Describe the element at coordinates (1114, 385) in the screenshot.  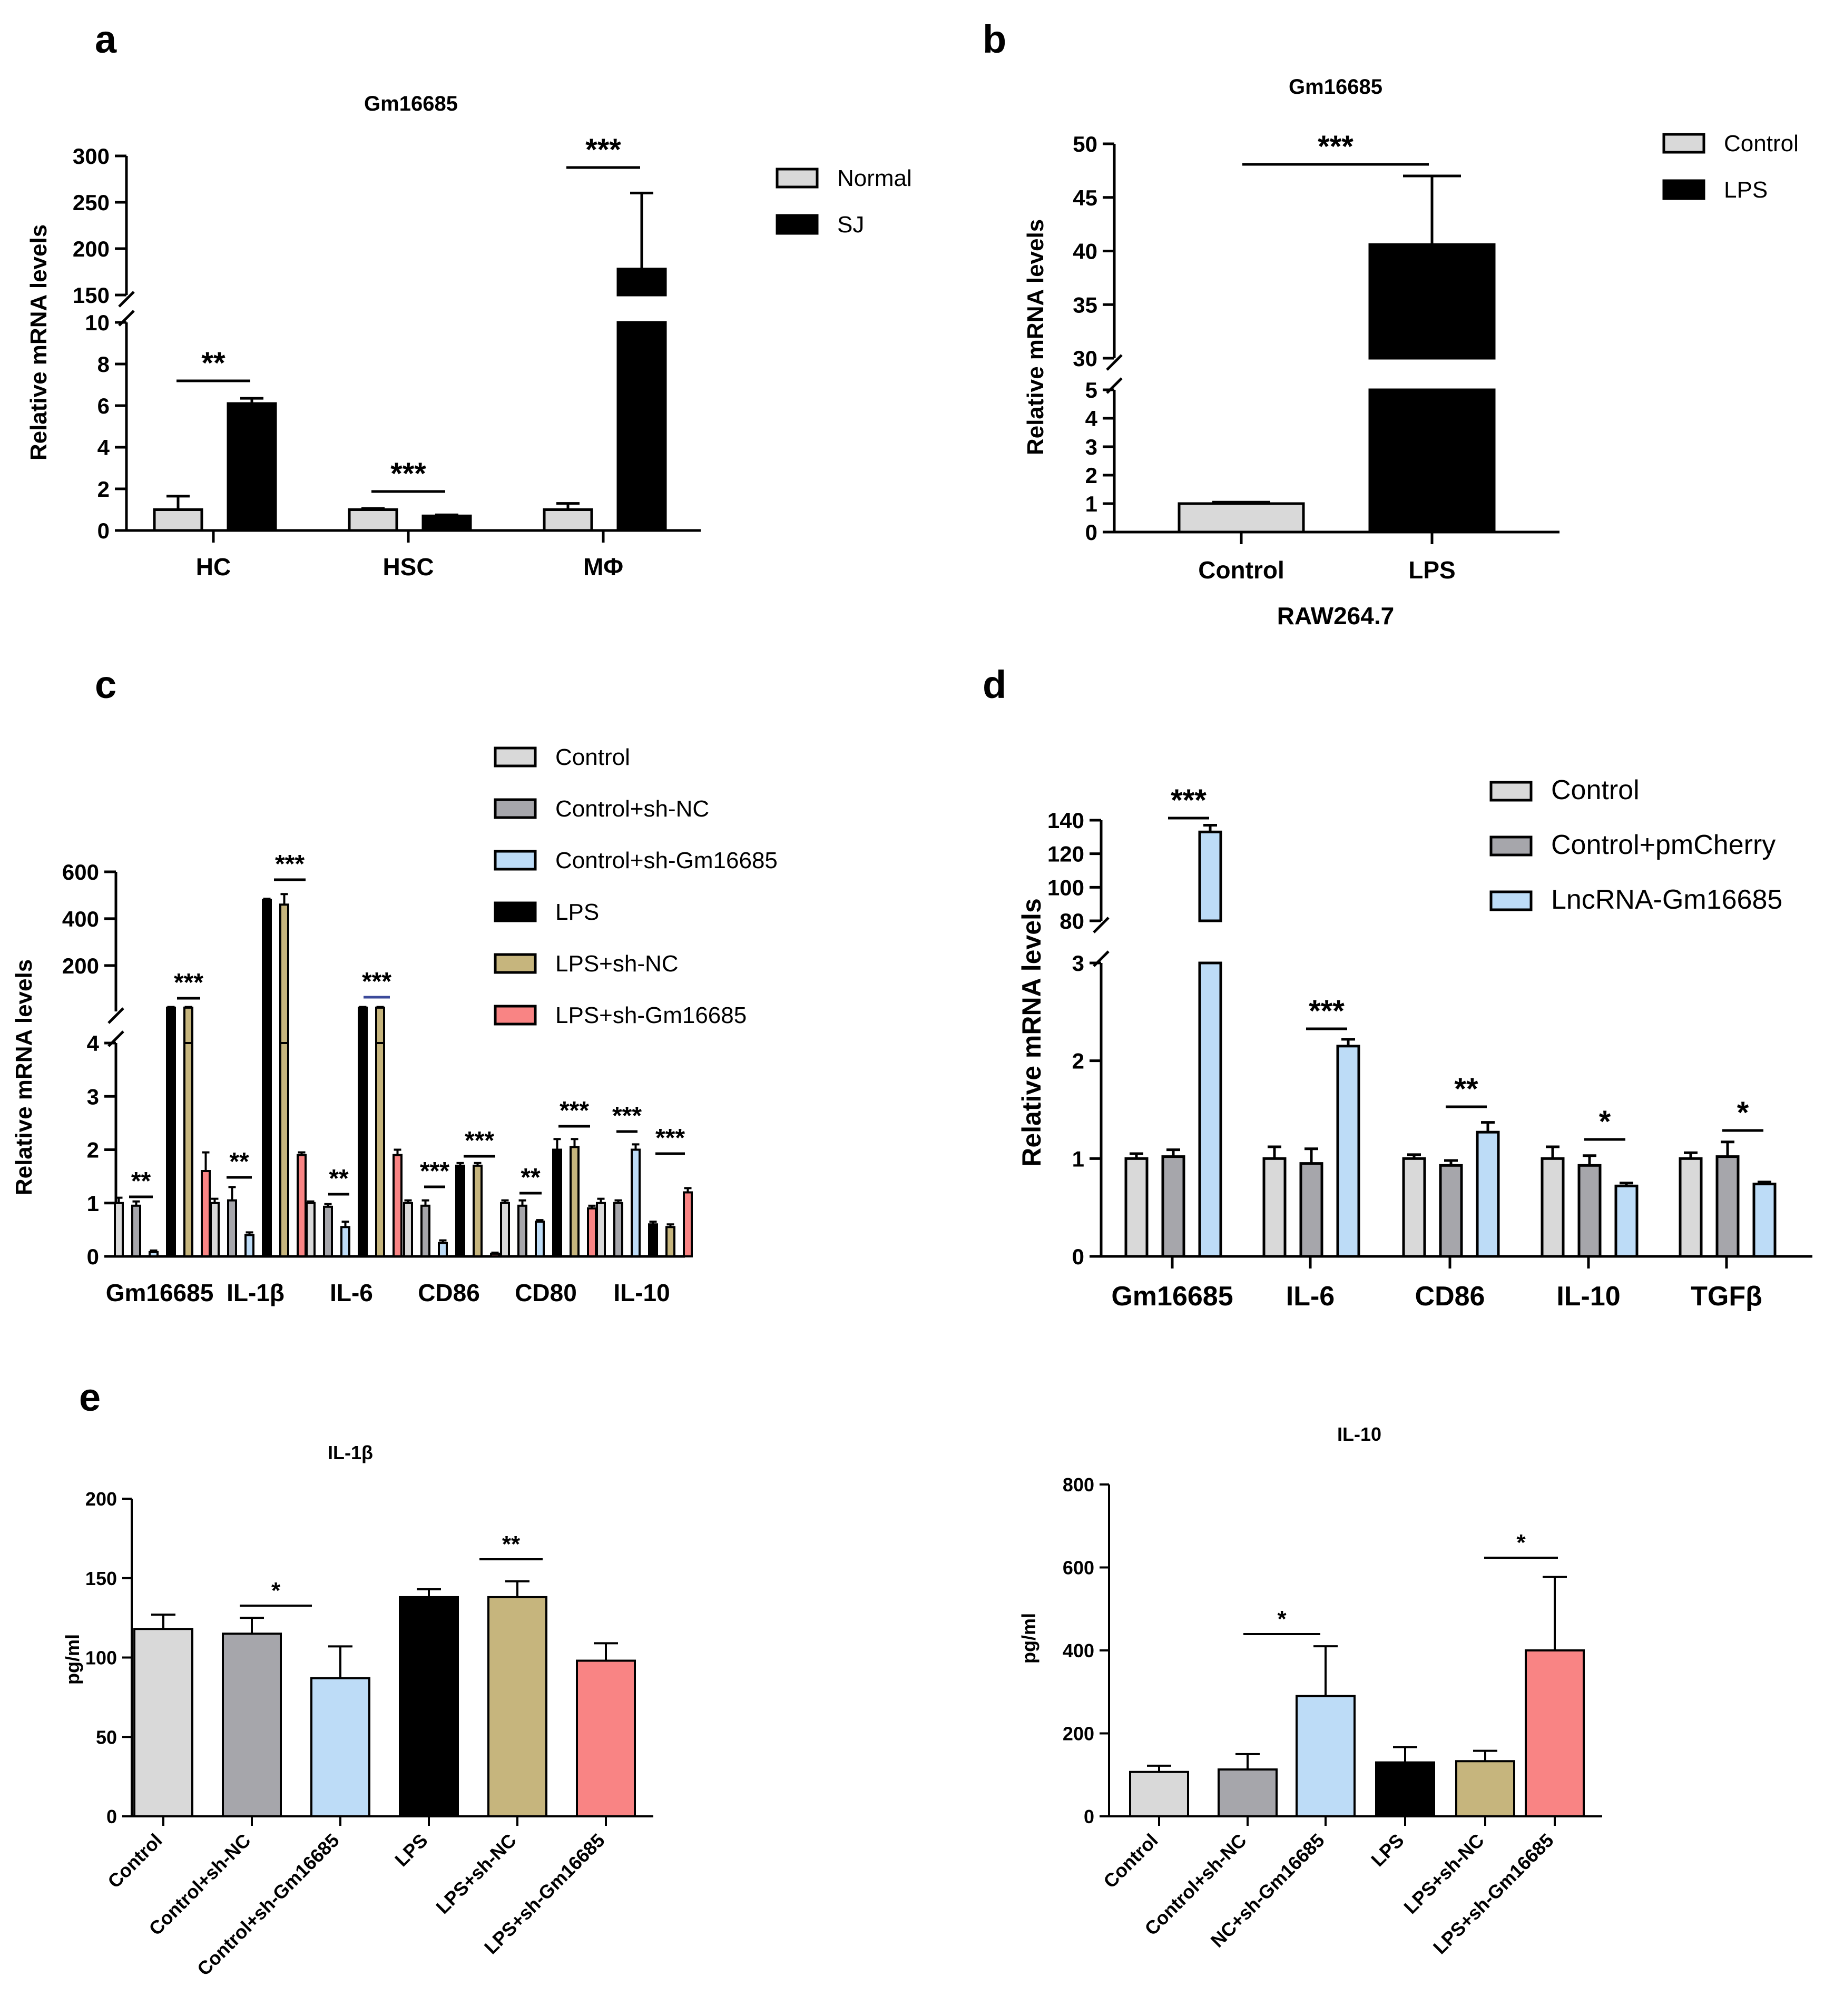
I see `b-y-break` at that location.